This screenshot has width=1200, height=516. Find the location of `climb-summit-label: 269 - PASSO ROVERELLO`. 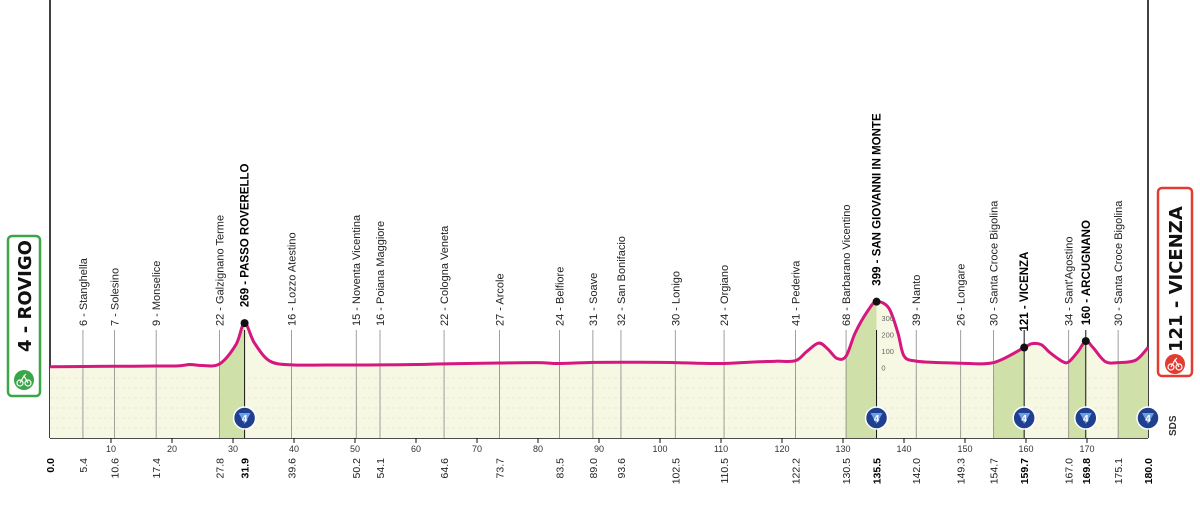

climb-summit-label: 269 - PASSO ROVERELLO is located at coordinates (246, 235).